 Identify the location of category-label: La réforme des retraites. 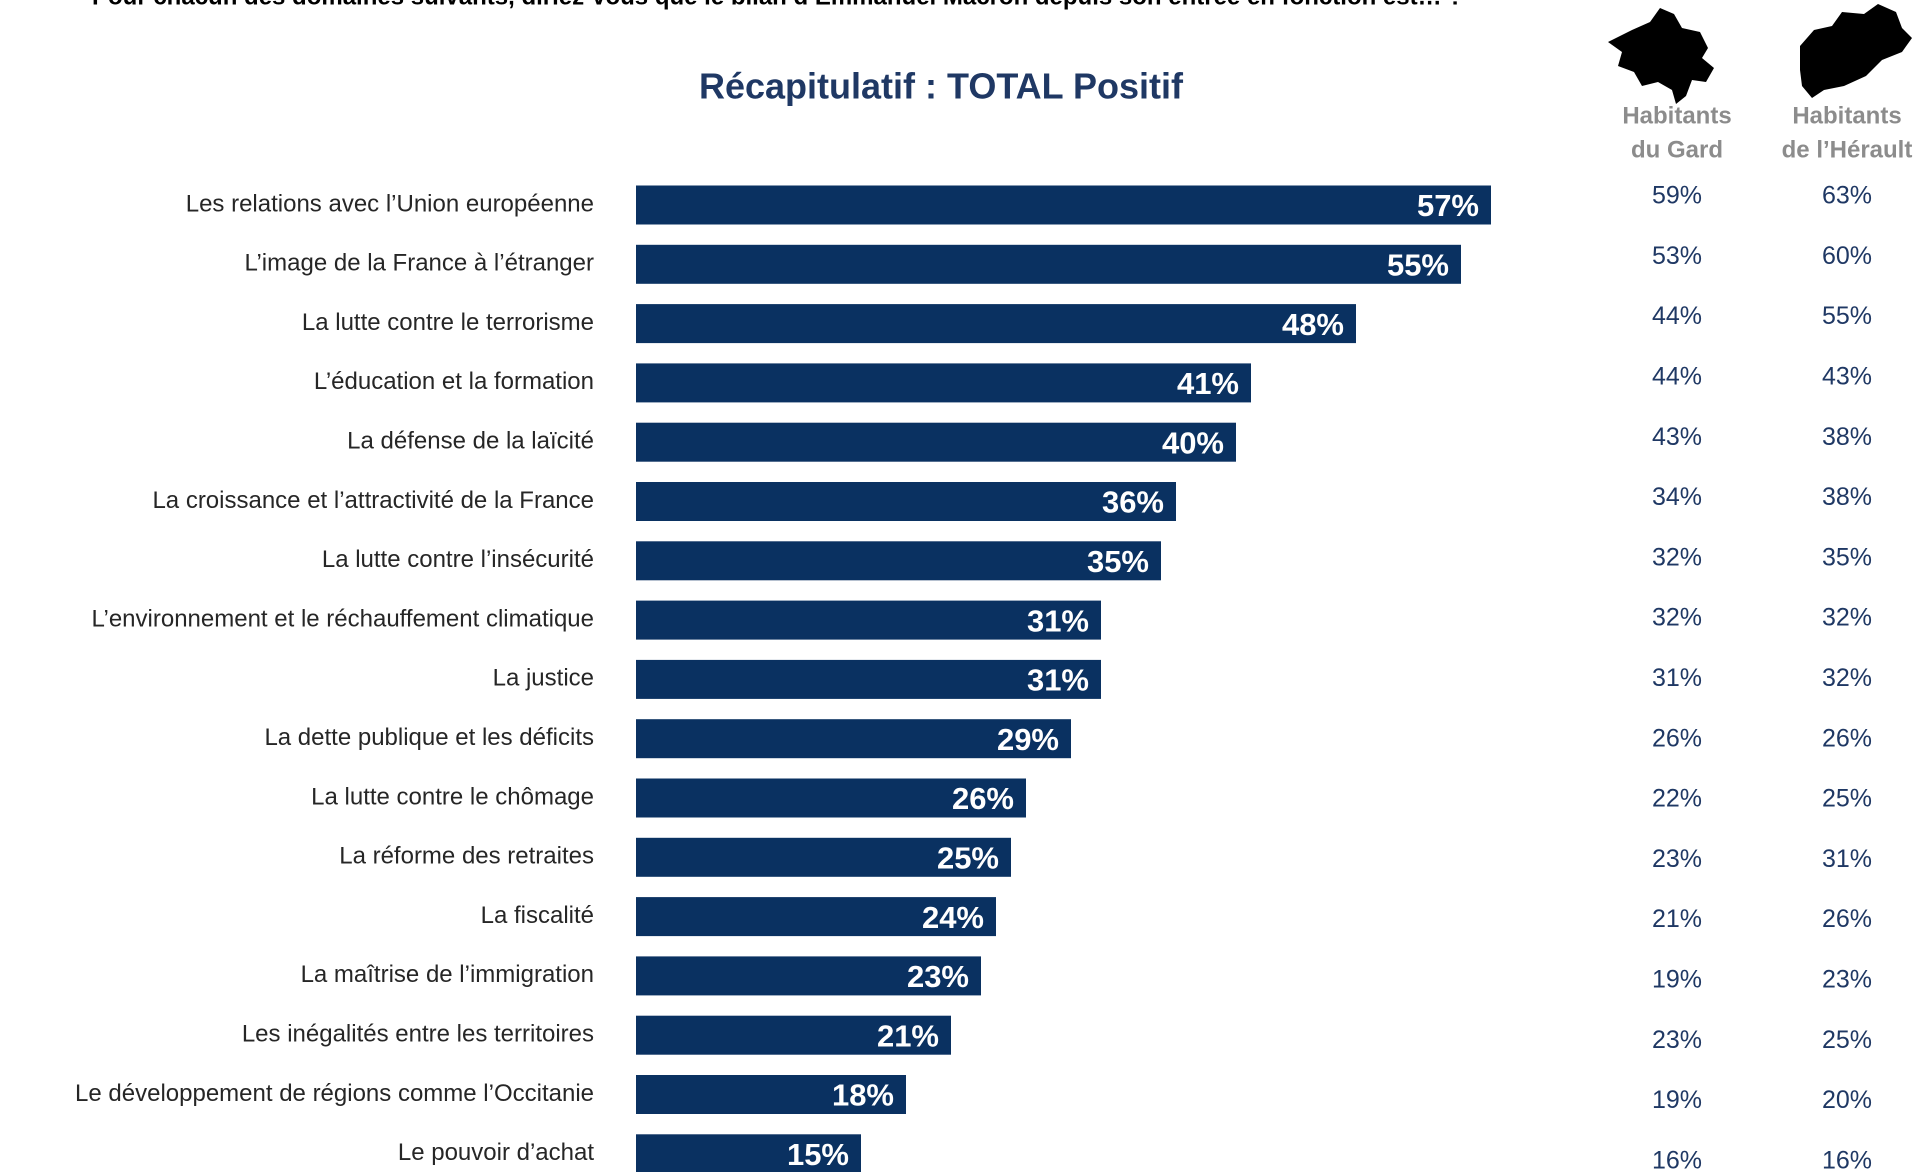
(466, 856).